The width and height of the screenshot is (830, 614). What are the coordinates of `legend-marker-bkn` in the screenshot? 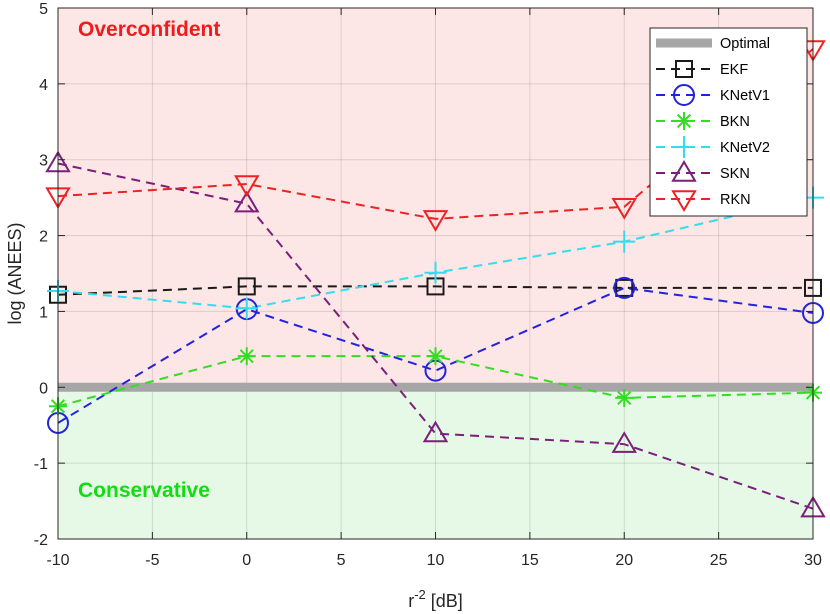 It's located at (684, 121).